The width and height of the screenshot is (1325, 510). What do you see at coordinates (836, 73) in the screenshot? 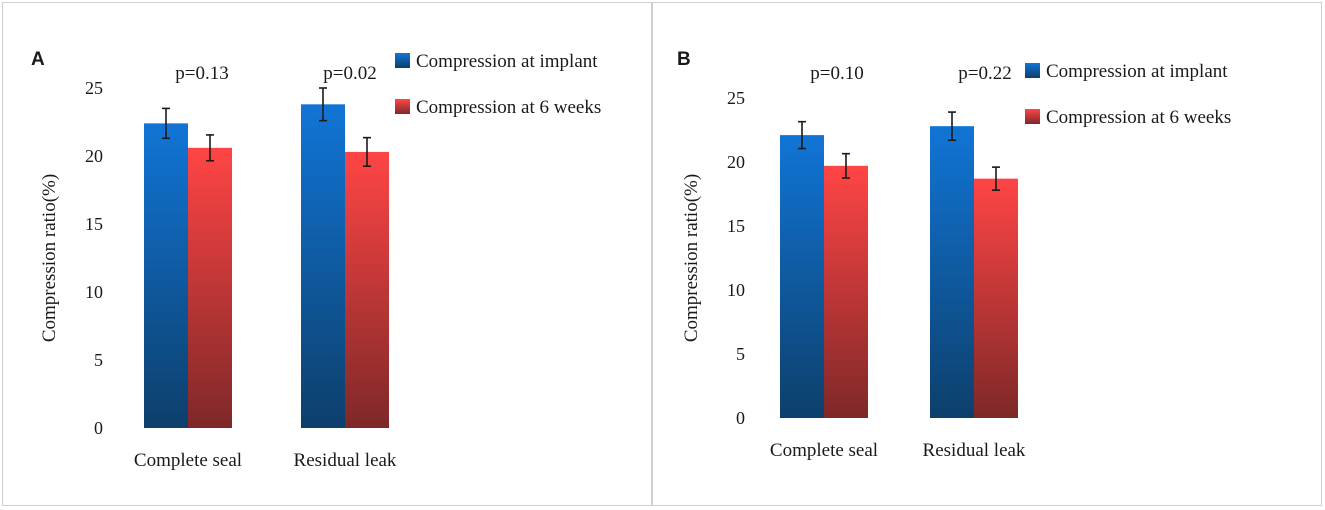
I see `p-value-annotation: p=0.10` at bounding box center [836, 73].